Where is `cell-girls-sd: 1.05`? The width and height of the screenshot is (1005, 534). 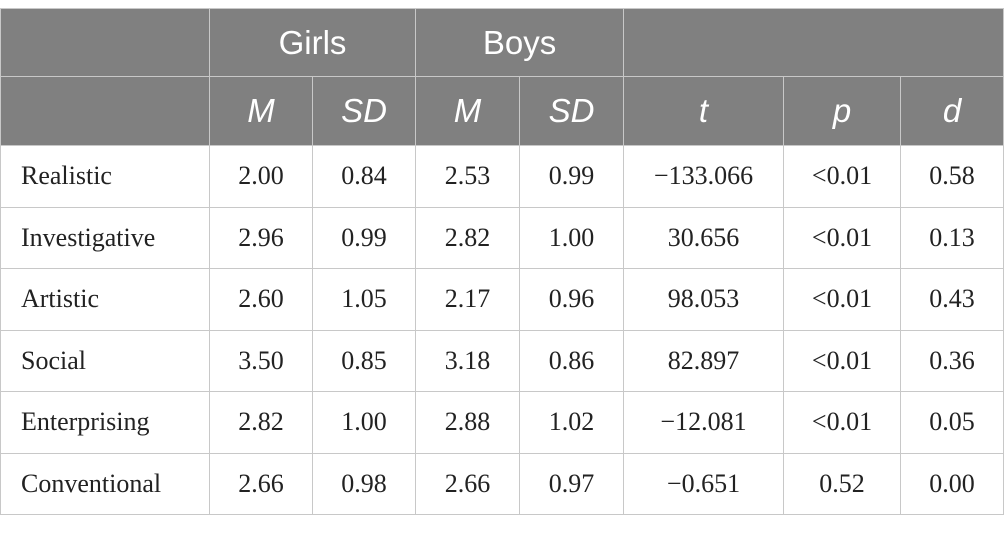 cell-girls-sd: 1.05 is located at coordinates (364, 299).